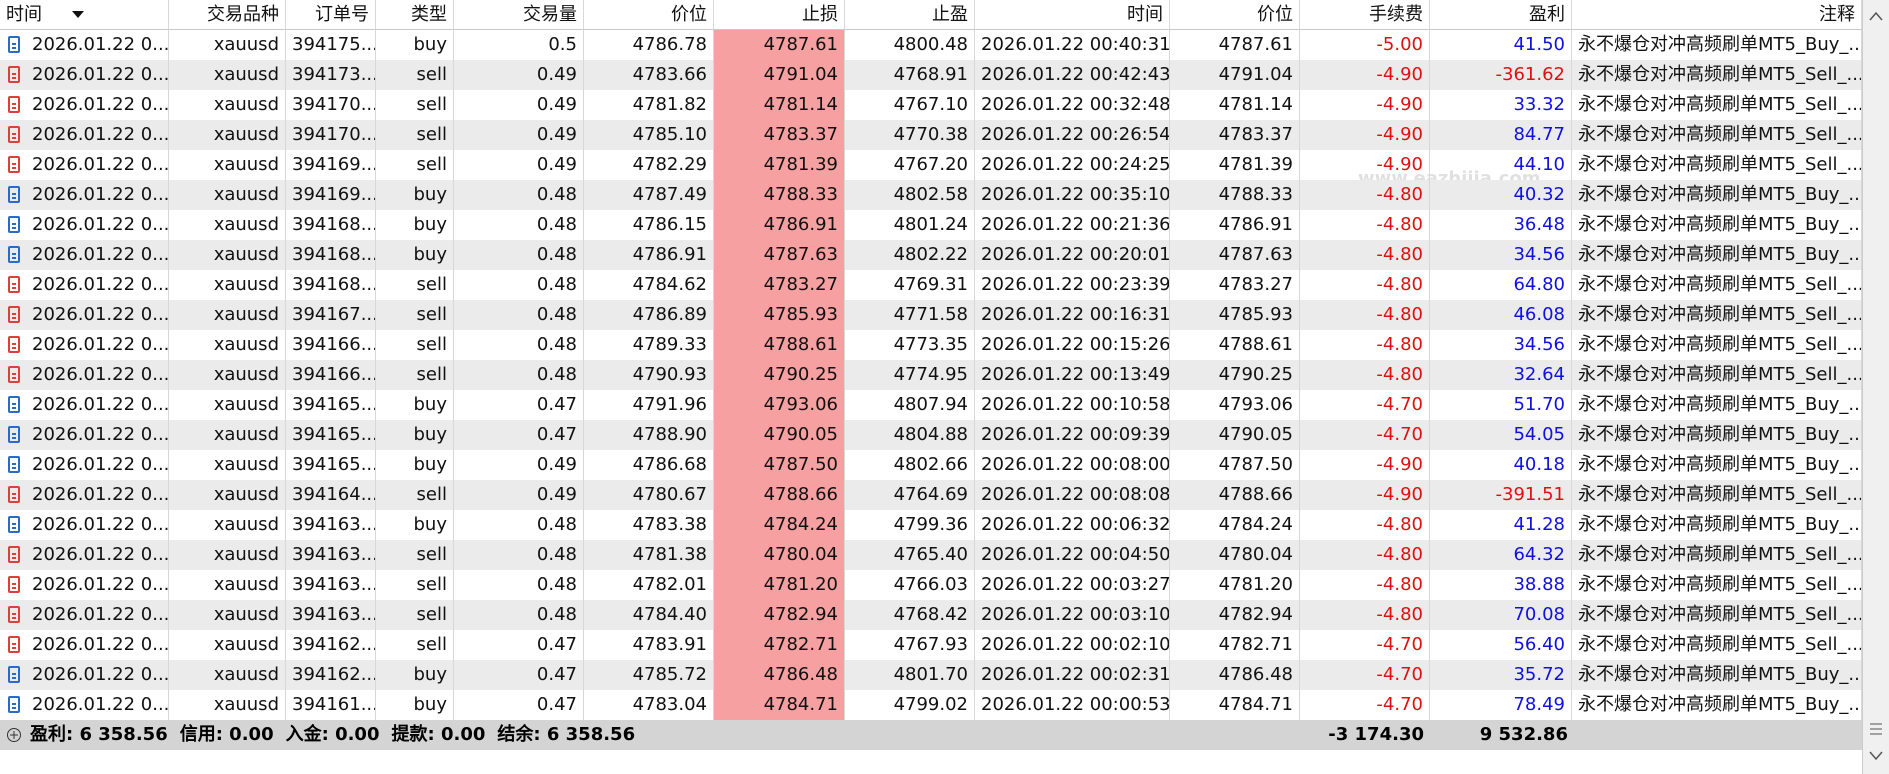 Image resolution: width=1889 pixels, height=774 pixels. What do you see at coordinates (910, 375) in the screenshot?
I see `cell: 4774.95` at bounding box center [910, 375].